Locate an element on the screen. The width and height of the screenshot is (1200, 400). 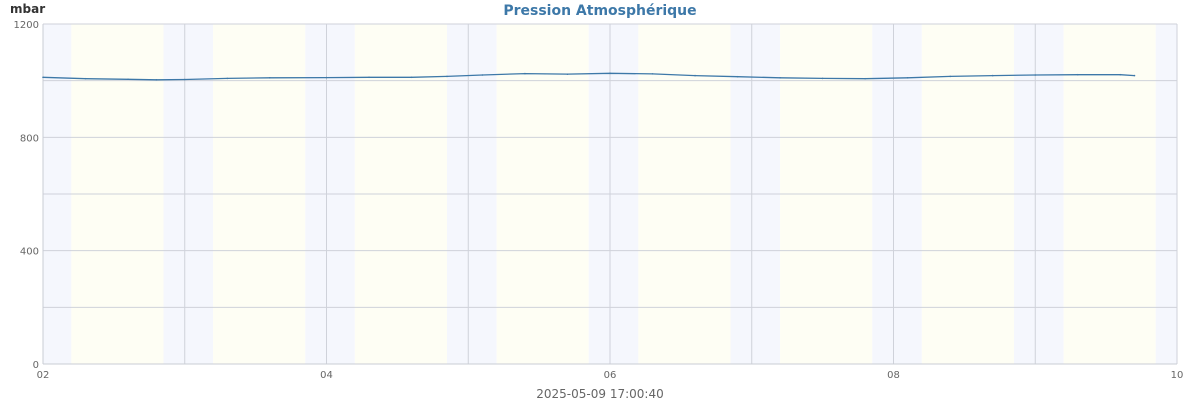
y-tick-label: 800 is located at coordinates (29, 138).